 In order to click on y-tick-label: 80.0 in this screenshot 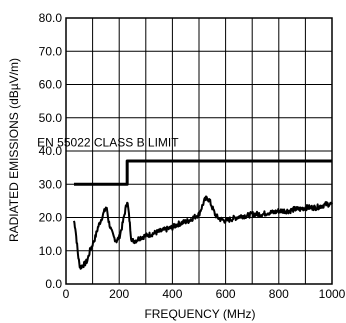, I will do `click(51, 18)`.